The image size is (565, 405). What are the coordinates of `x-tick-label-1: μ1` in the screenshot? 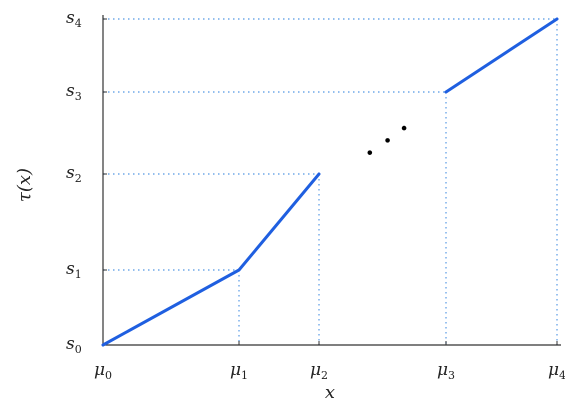 It's located at (239, 371).